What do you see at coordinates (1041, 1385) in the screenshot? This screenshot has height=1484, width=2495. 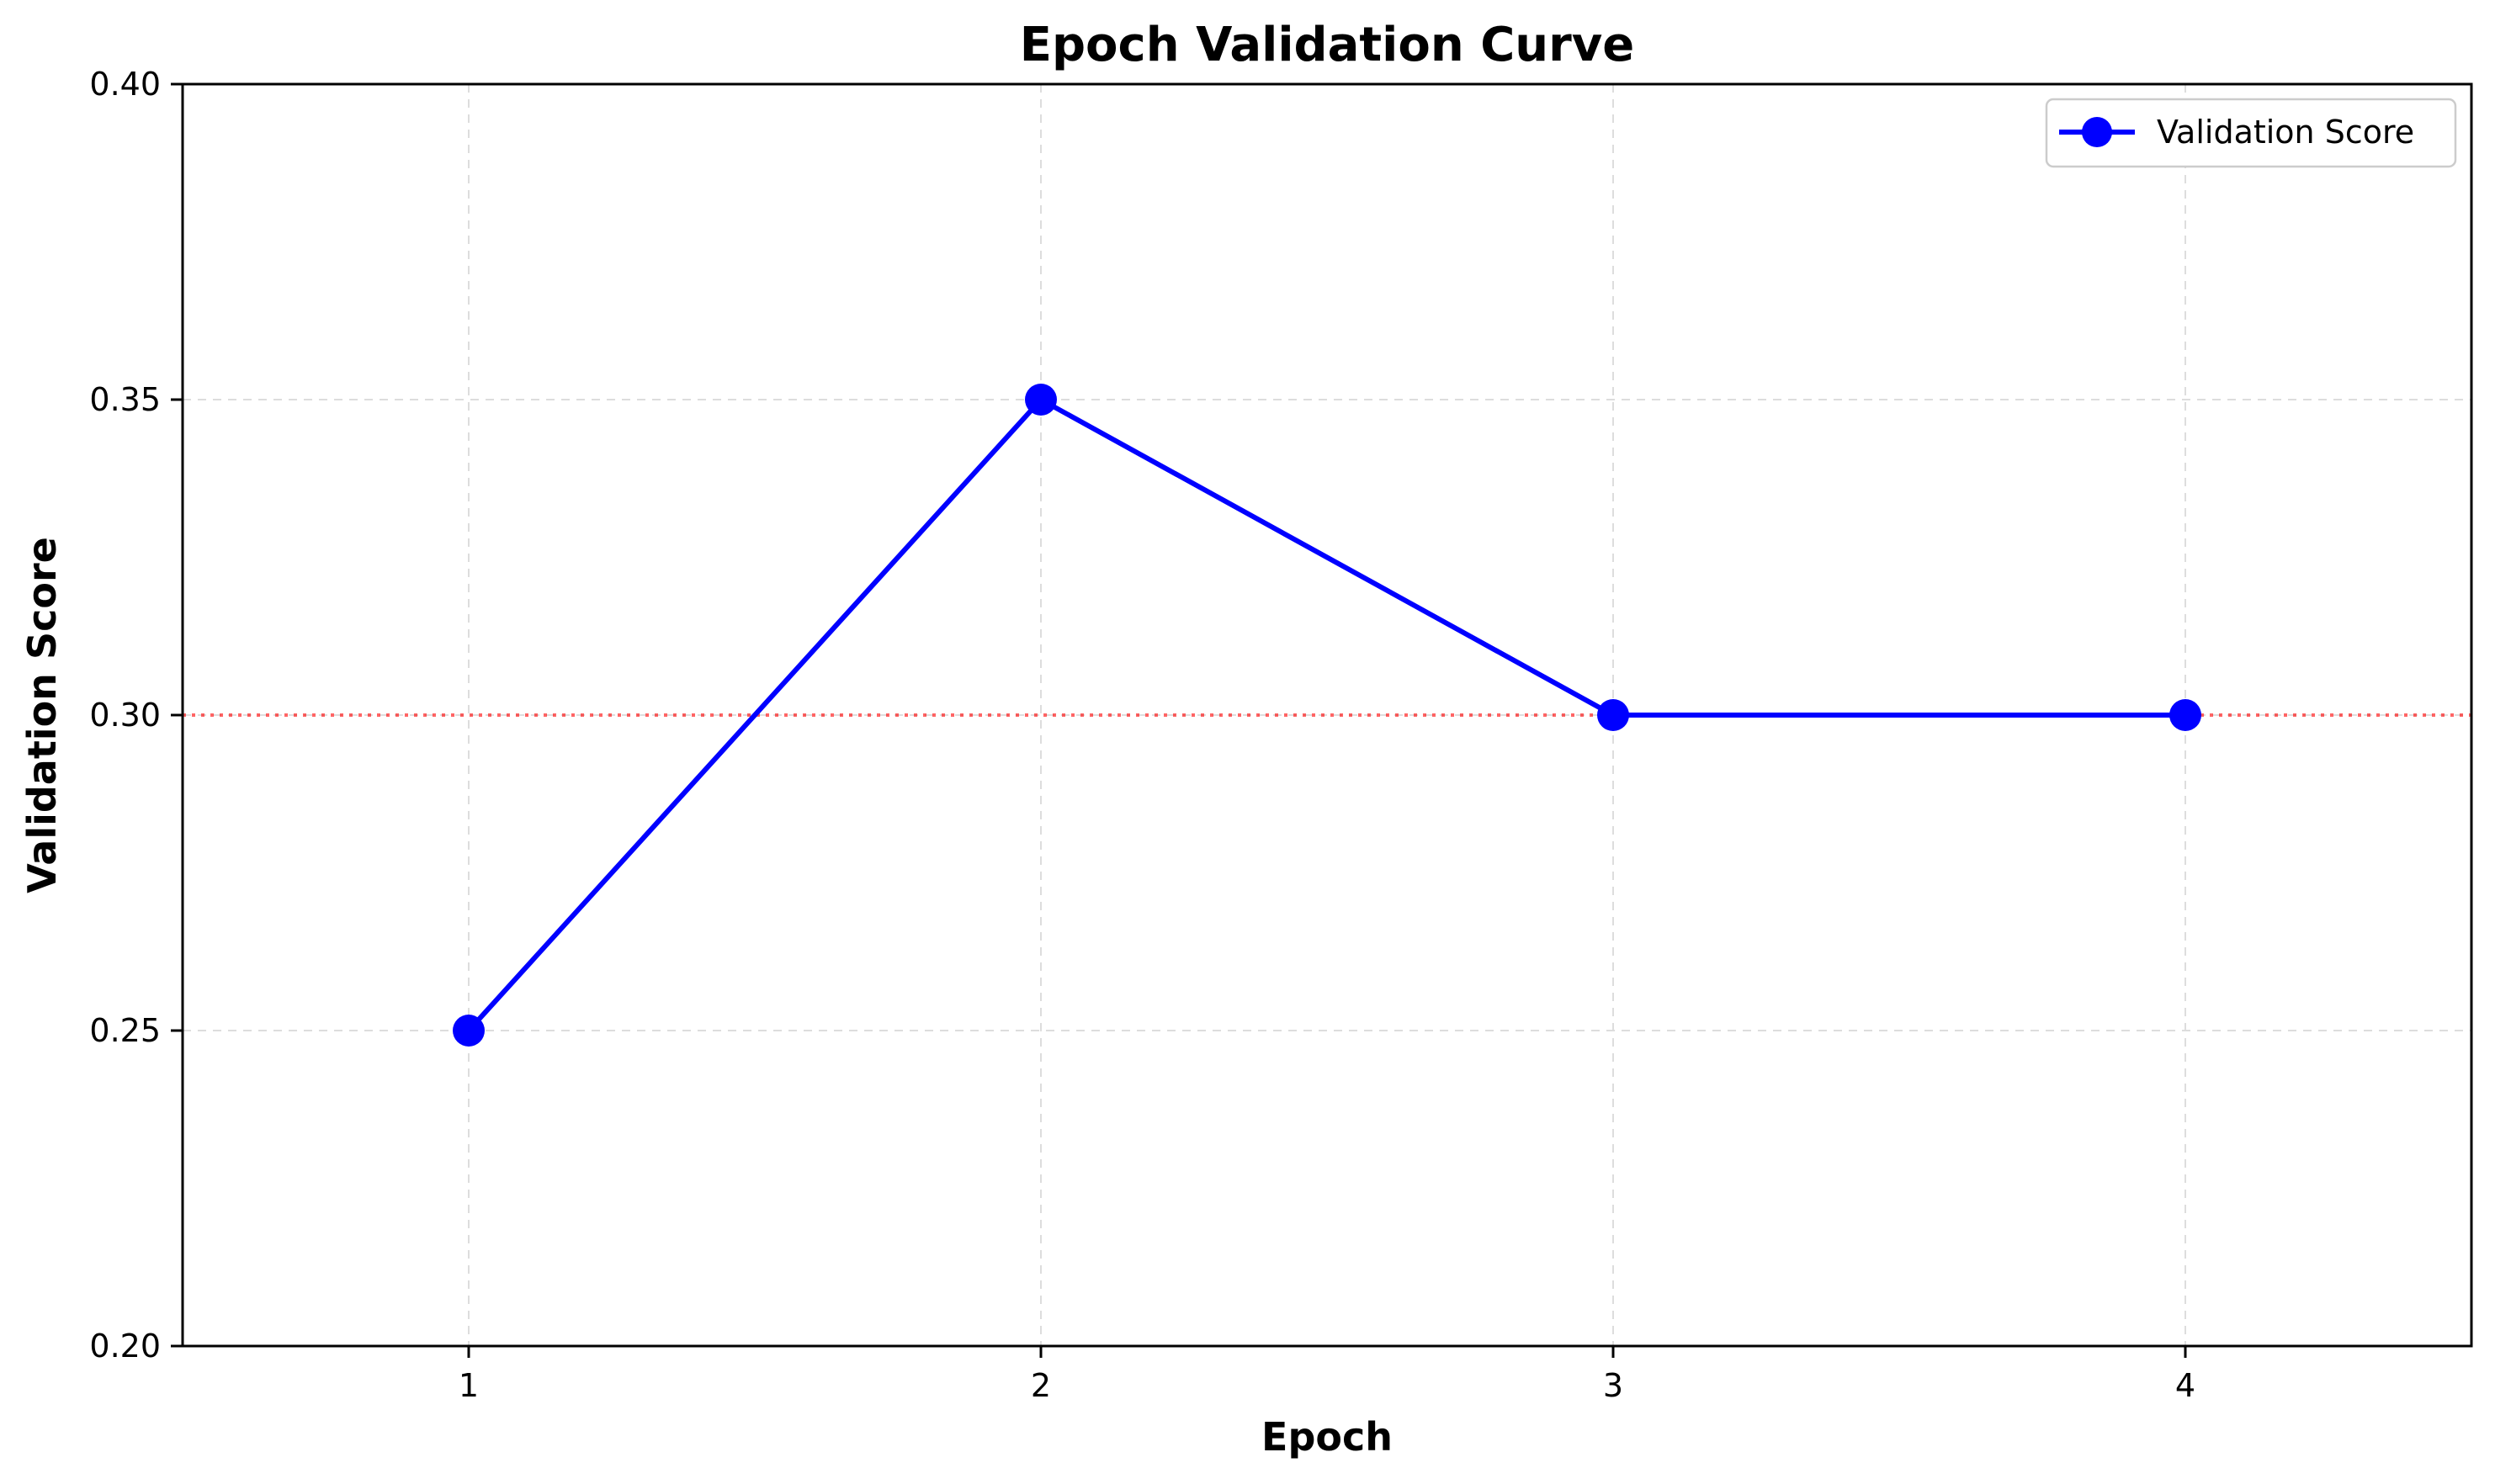 I see `x-tick-label: 2` at bounding box center [1041, 1385].